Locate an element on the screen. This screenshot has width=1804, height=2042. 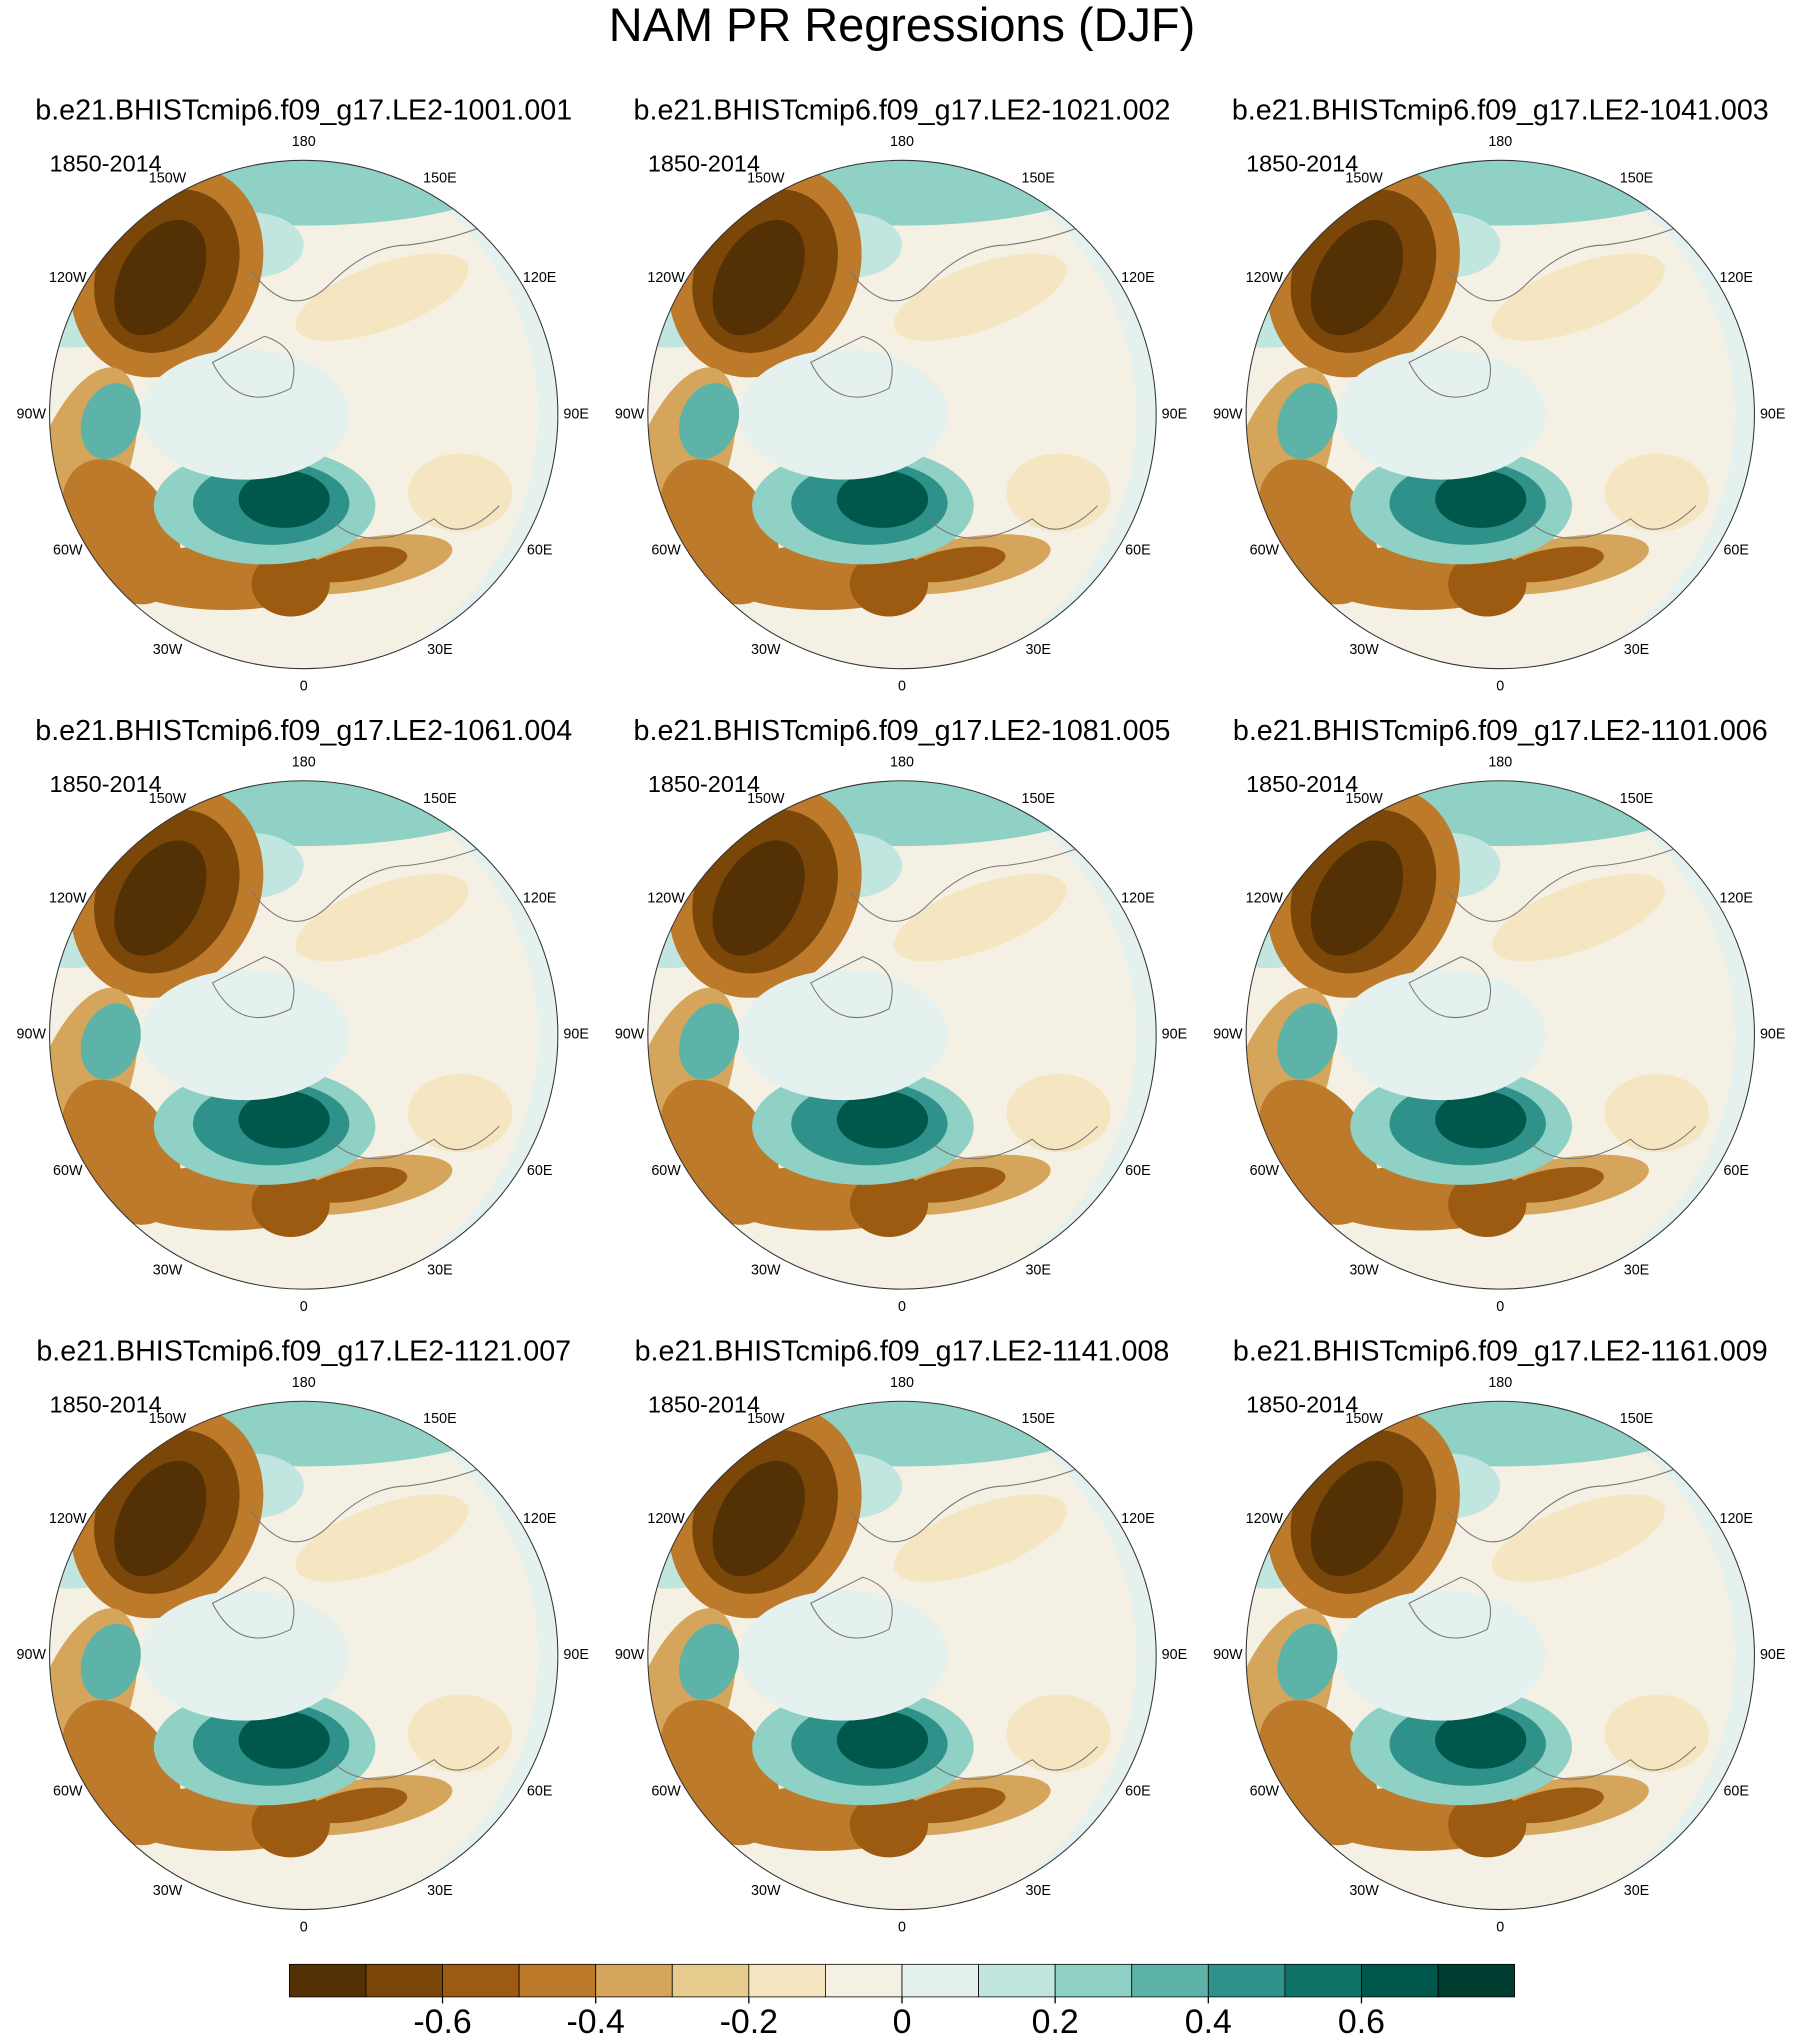
coastline is located at coordinates (954, 1619).